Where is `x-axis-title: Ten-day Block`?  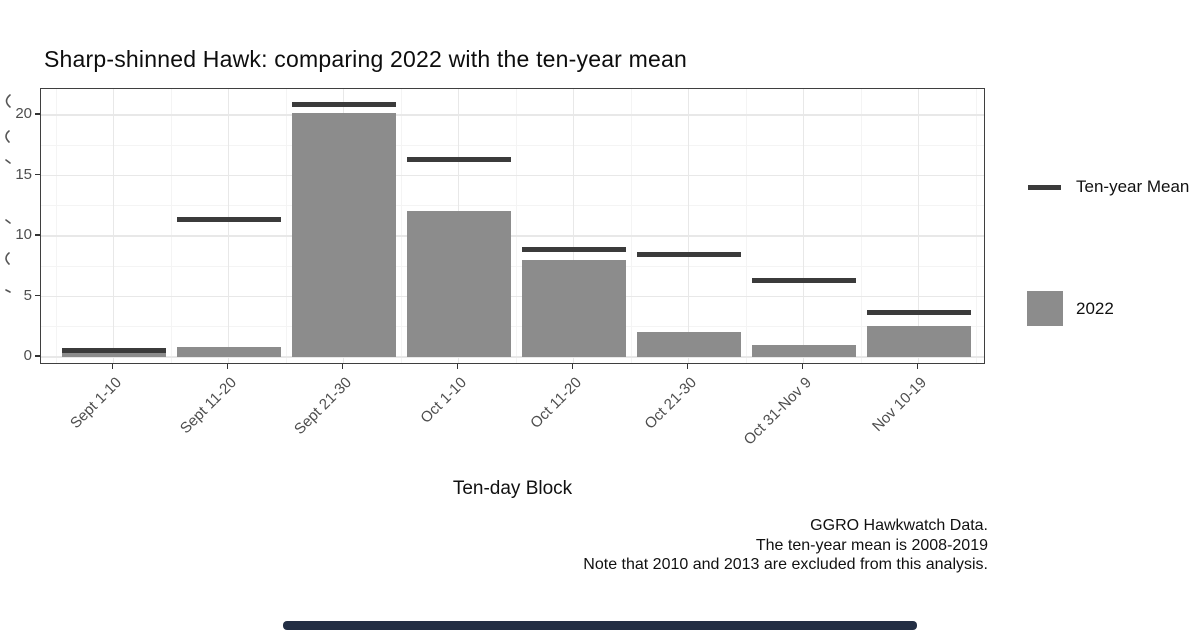
x-axis-title: Ten-day Block is located at coordinates (512, 488).